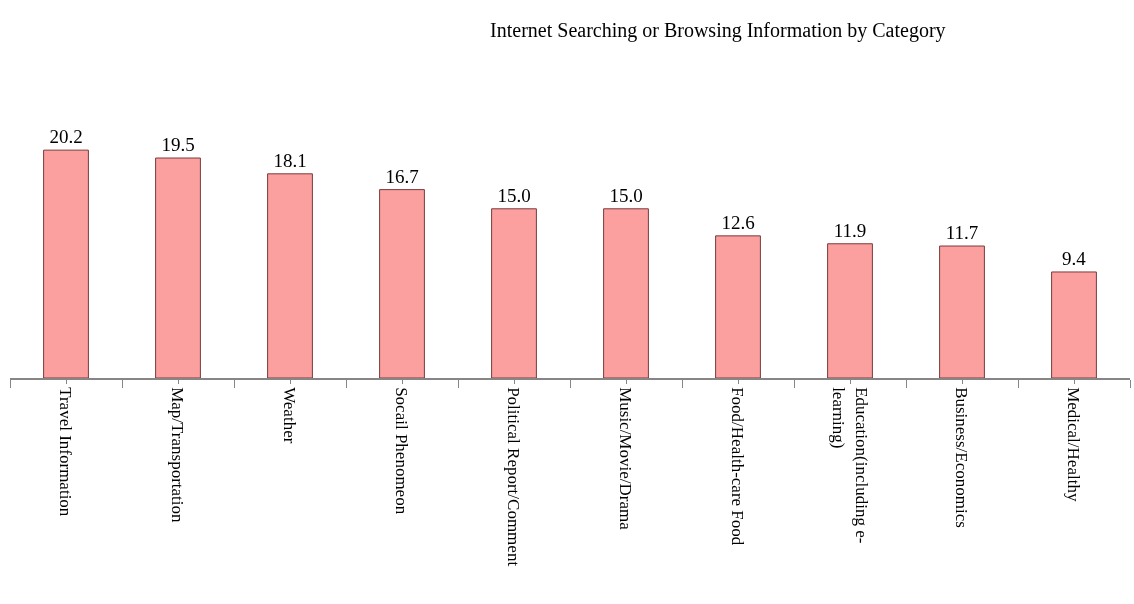 This screenshot has height=604, width=1134. What do you see at coordinates (718, 31) in the screenshot?
I see `chart-title: Internet Searching or Browsing Information by Category` at bounding box center [718, 31].